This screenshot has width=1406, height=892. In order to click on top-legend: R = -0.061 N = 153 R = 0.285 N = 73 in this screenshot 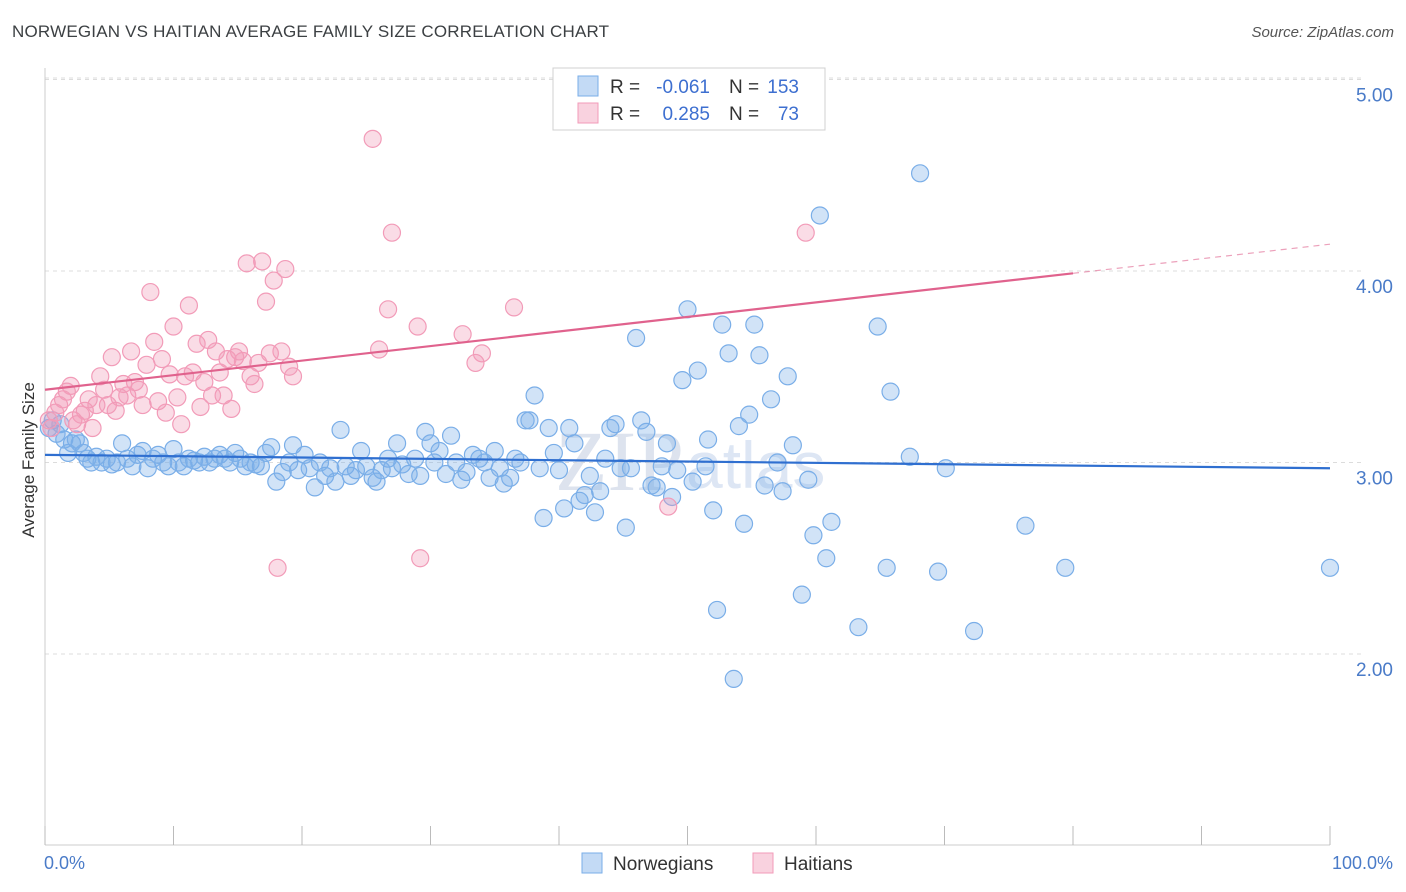, I will do `click(689, 99)`.